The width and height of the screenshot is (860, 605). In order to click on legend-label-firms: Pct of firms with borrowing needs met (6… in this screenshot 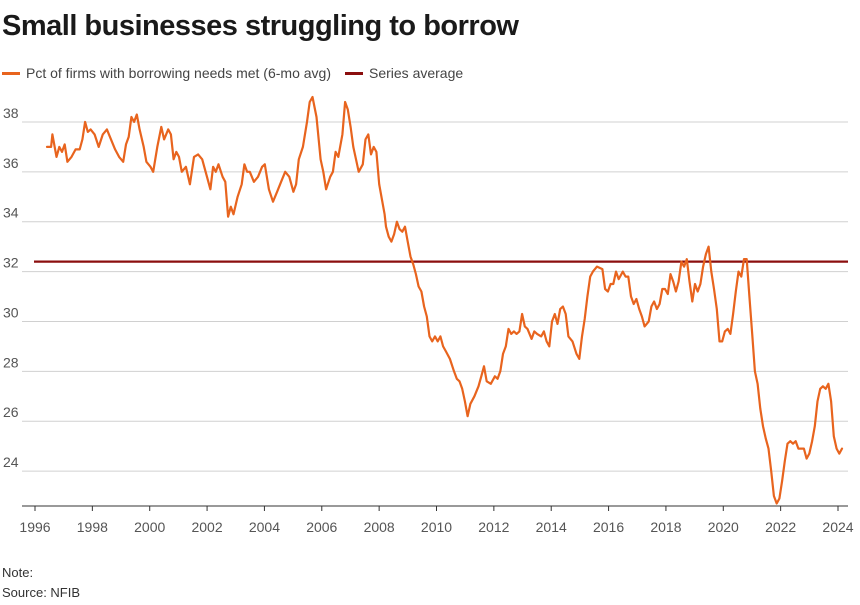, I will do `click(178, 73)`.